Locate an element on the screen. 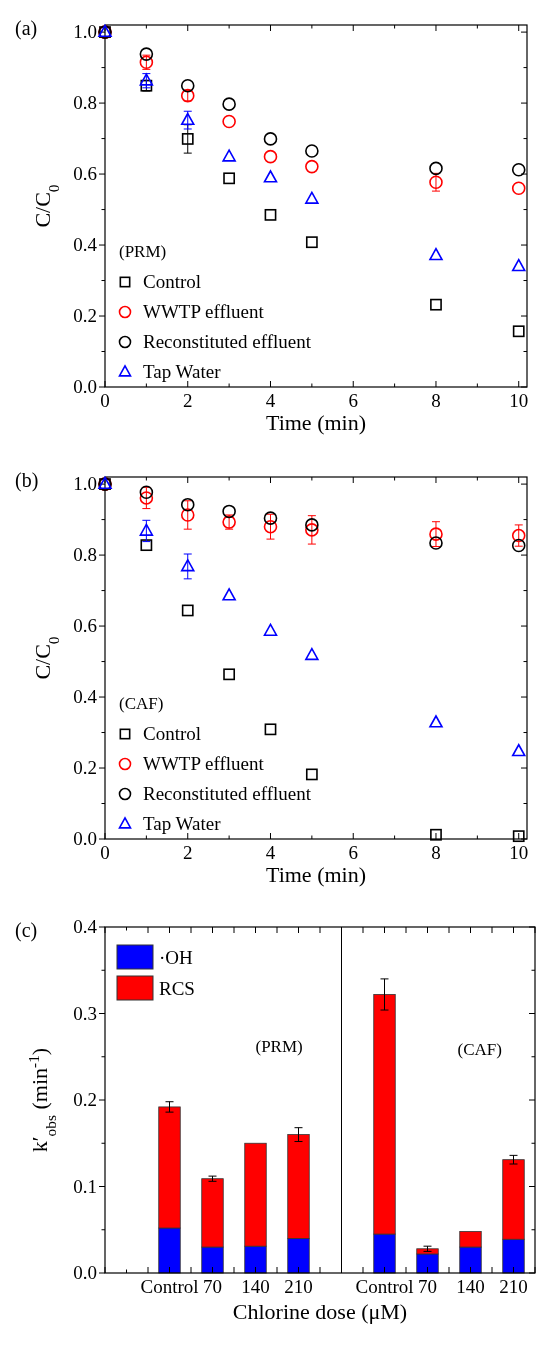 The width and height of the screenshot is (536, 1347). chart-title: (a) is located at coordinates (26, 28).